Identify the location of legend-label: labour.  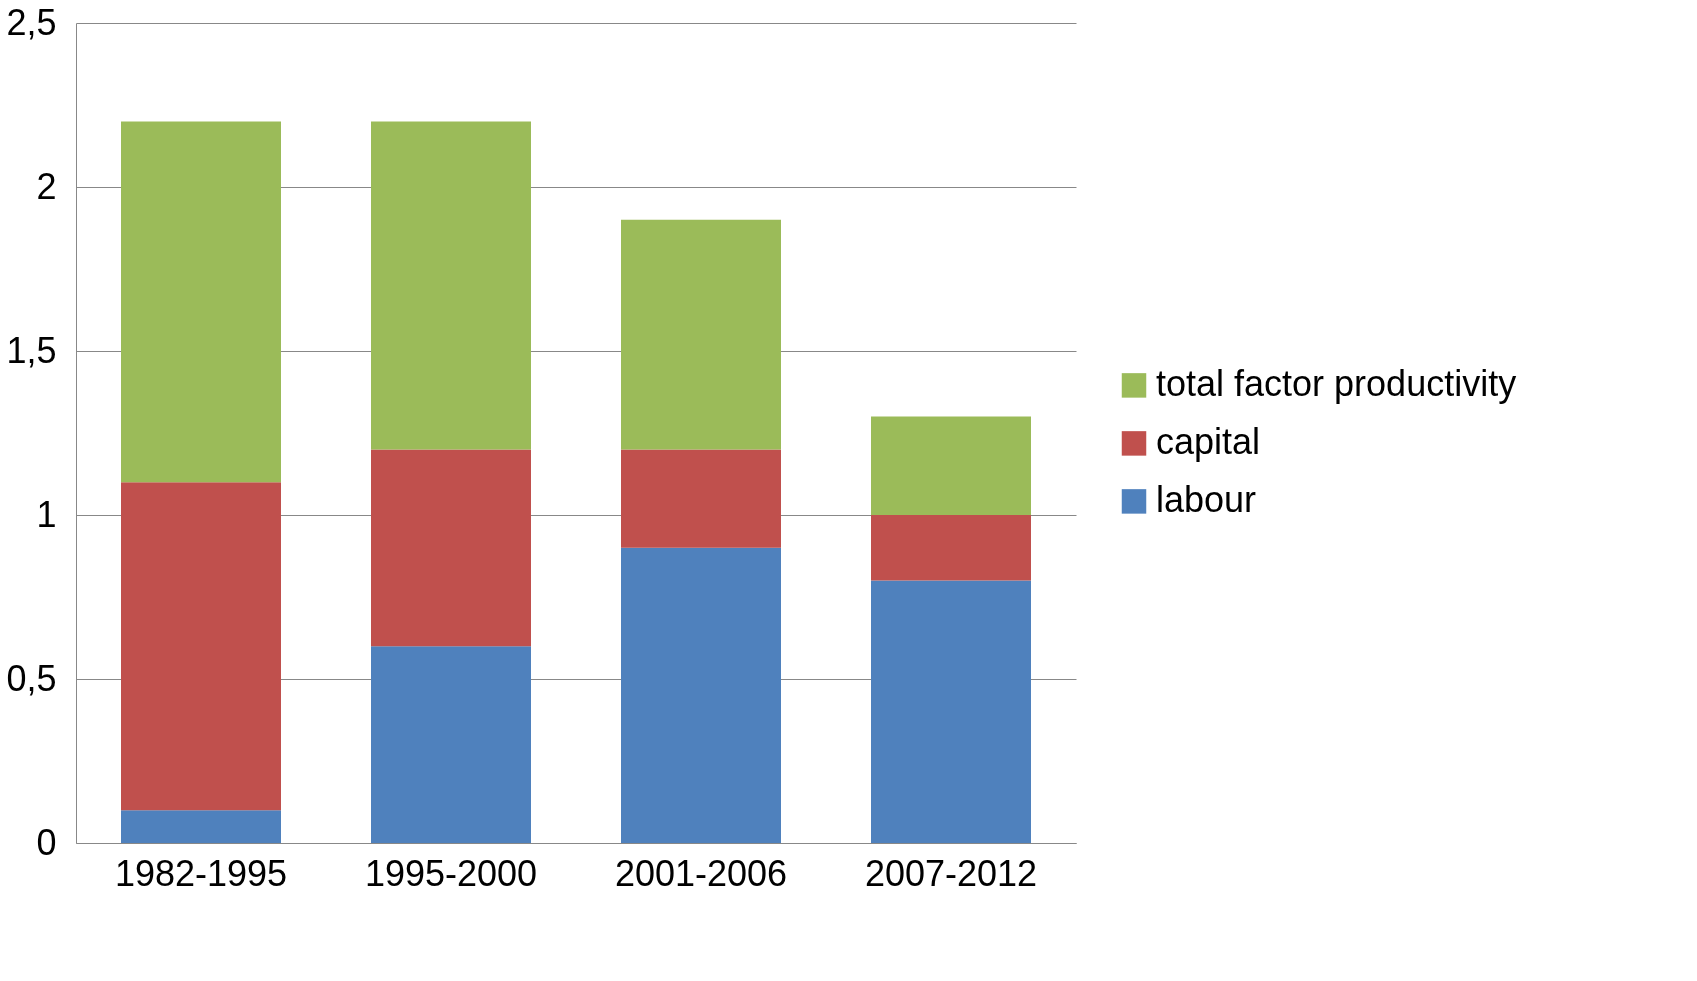
(1206, 500).